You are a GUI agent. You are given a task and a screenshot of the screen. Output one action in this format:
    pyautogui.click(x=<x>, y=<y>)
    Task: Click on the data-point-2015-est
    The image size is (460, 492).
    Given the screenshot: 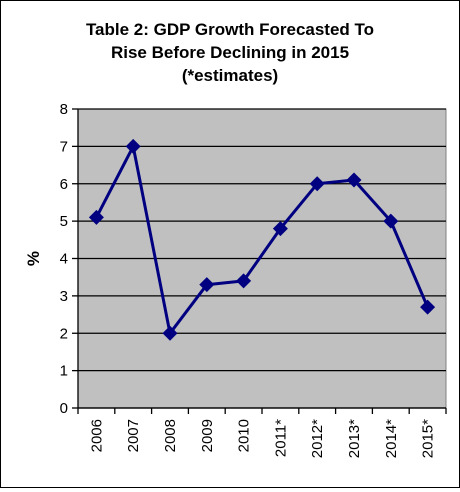 What is the action you would take?
    pyautogui.click(x=428, y=307)
    